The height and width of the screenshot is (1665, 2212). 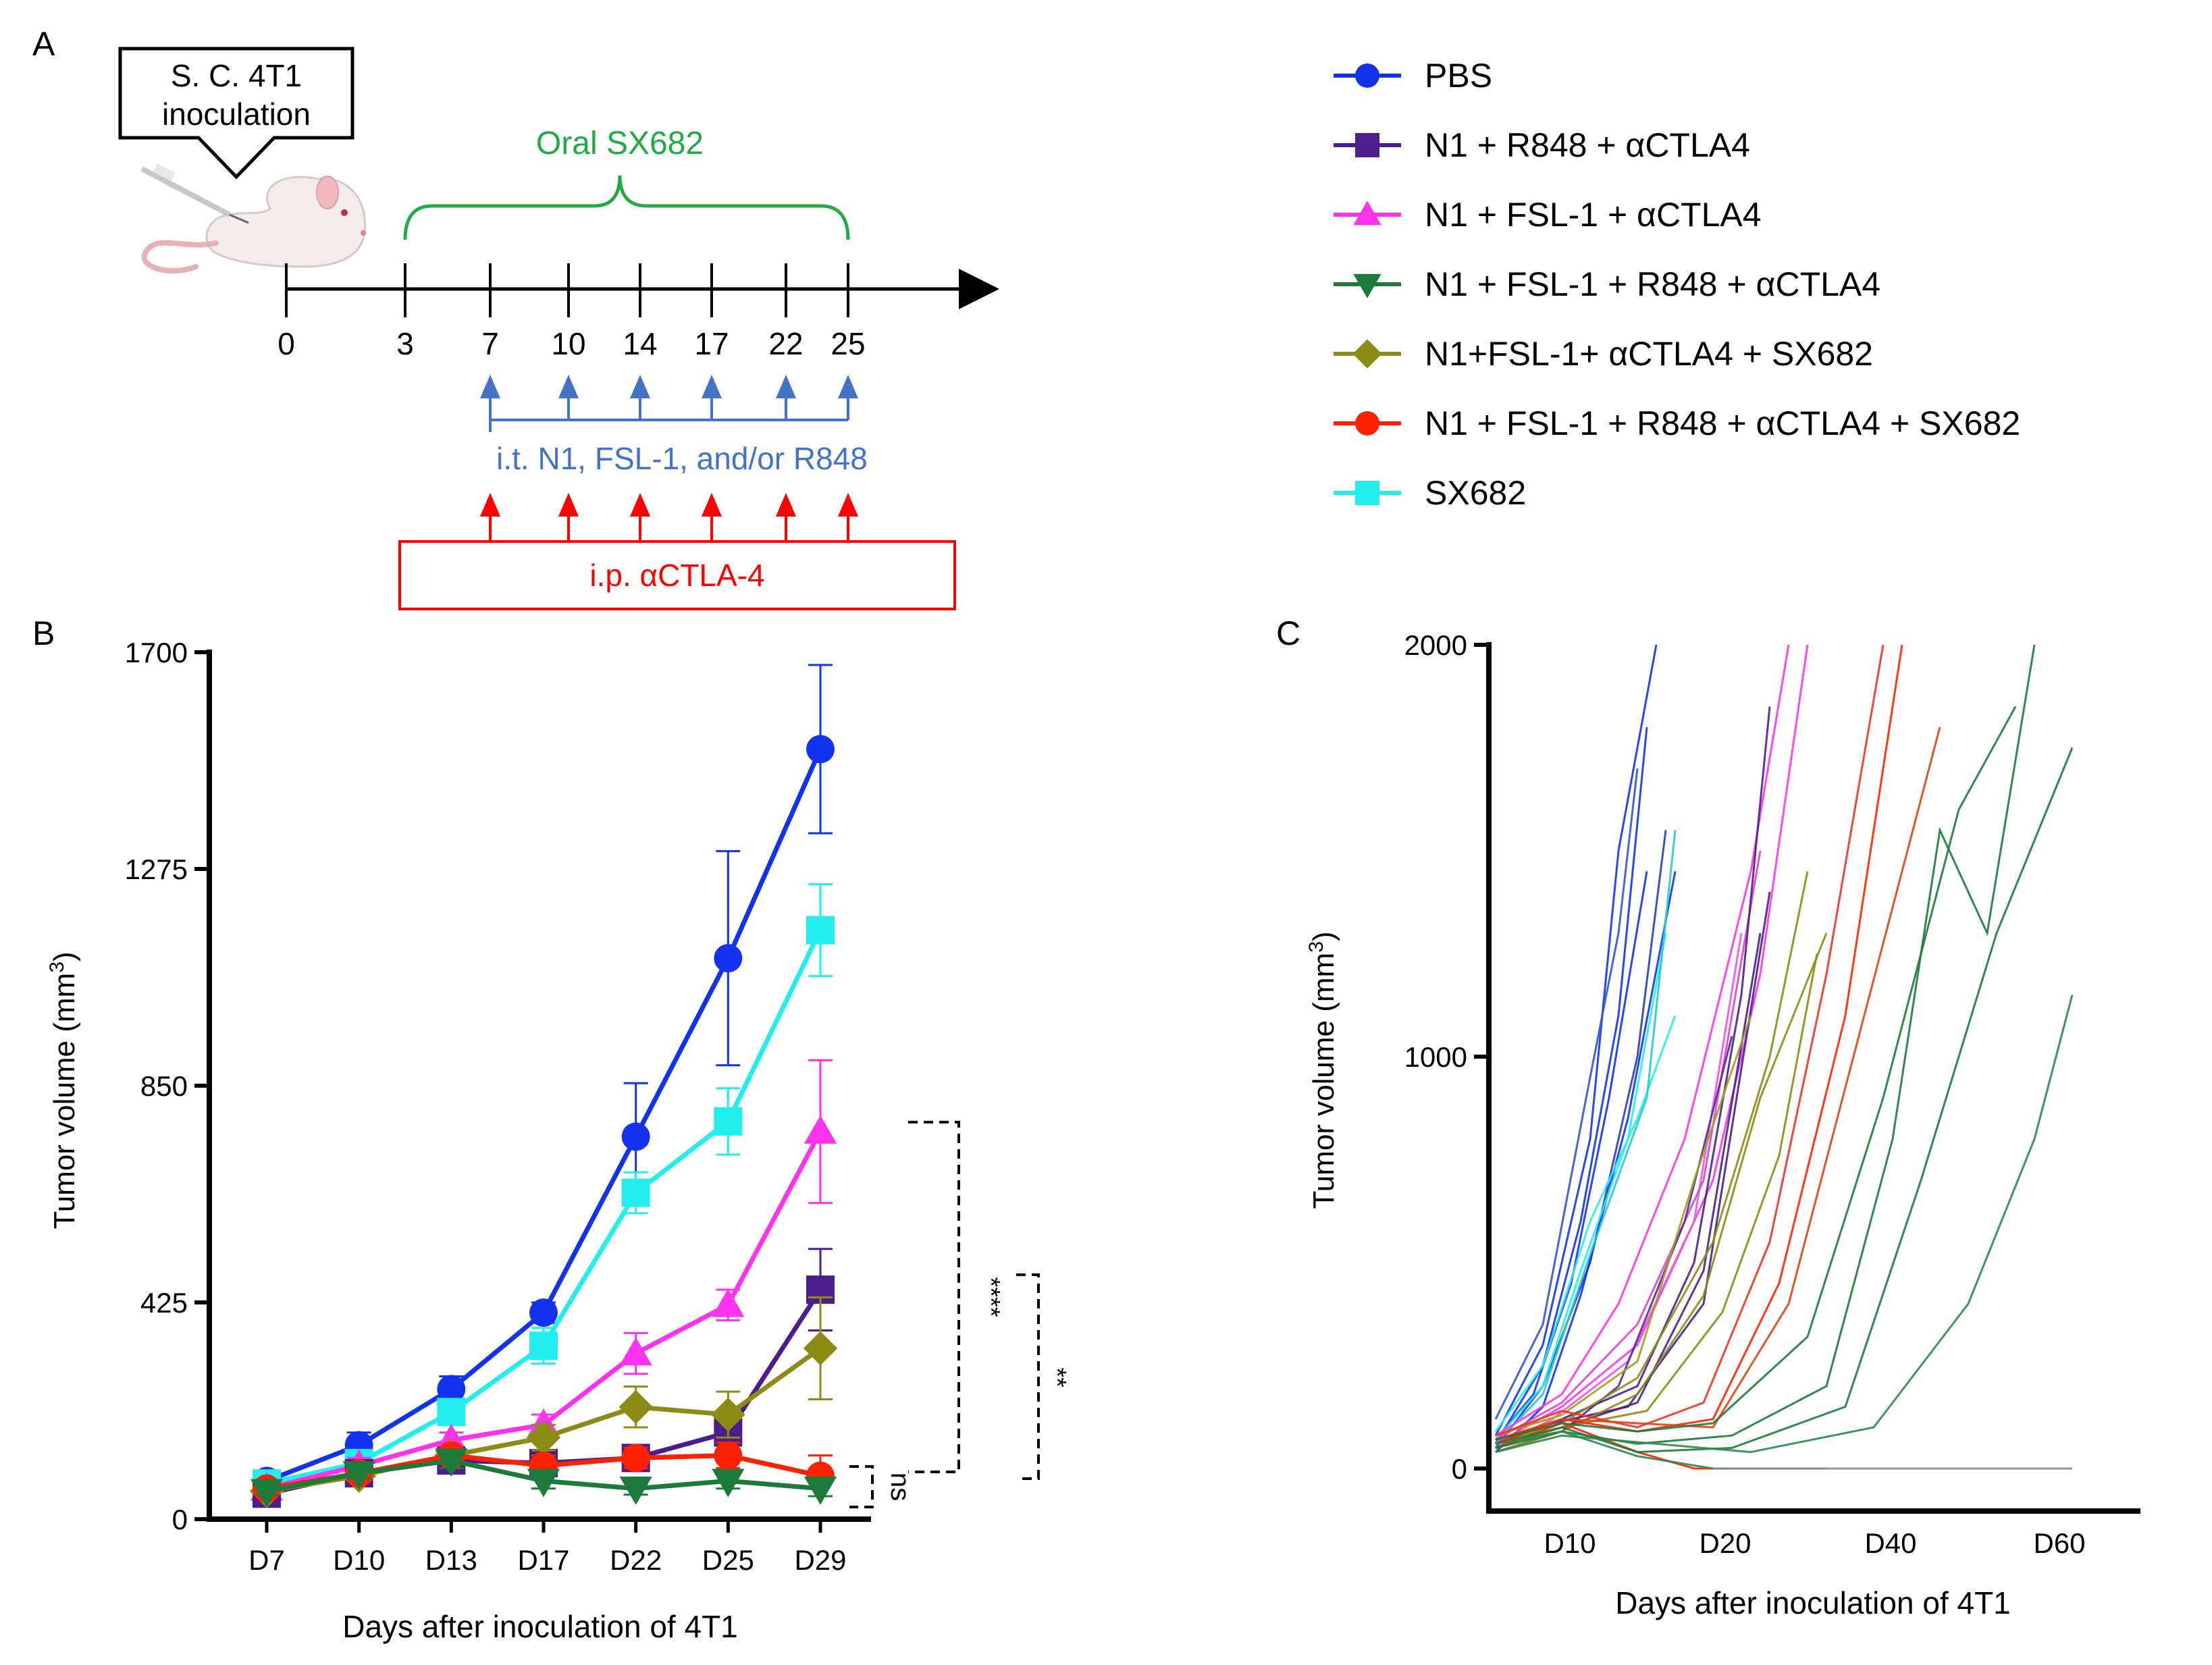 I want to click on panel-c-xlabel: Days after inoculation of 4T1, so click(x=1813, y=1602).